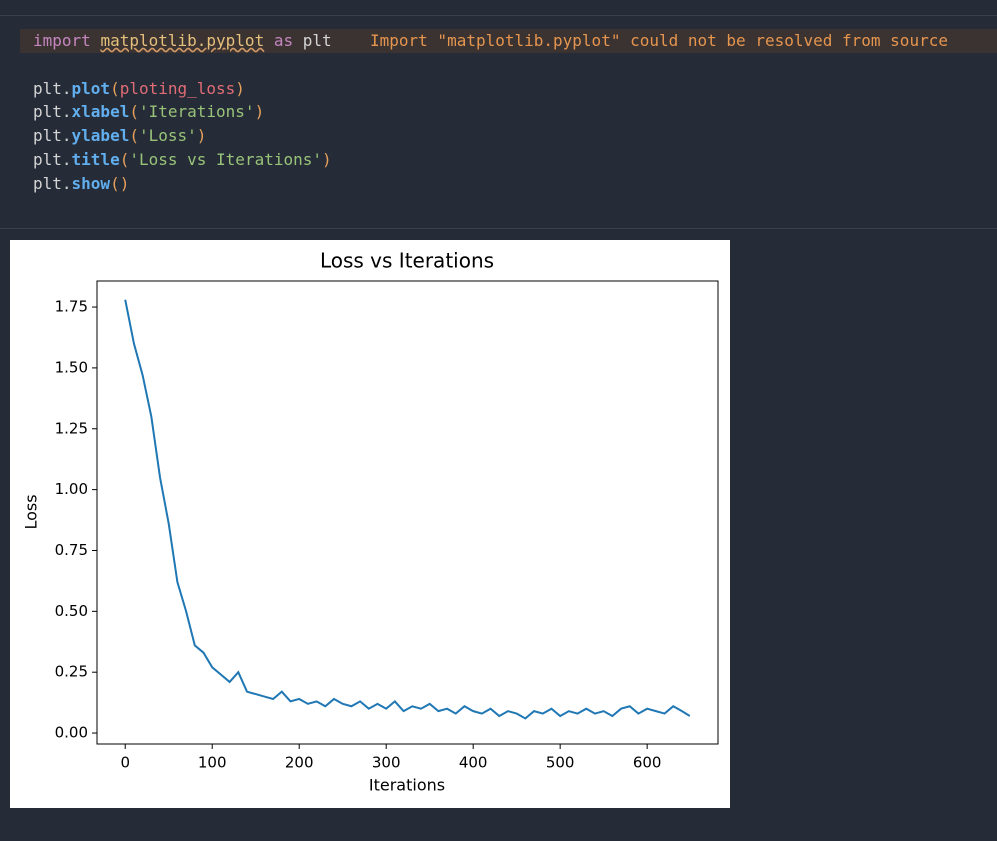  I want to click on code-line: plt.plot(ploting_loss), so click(139, 89).